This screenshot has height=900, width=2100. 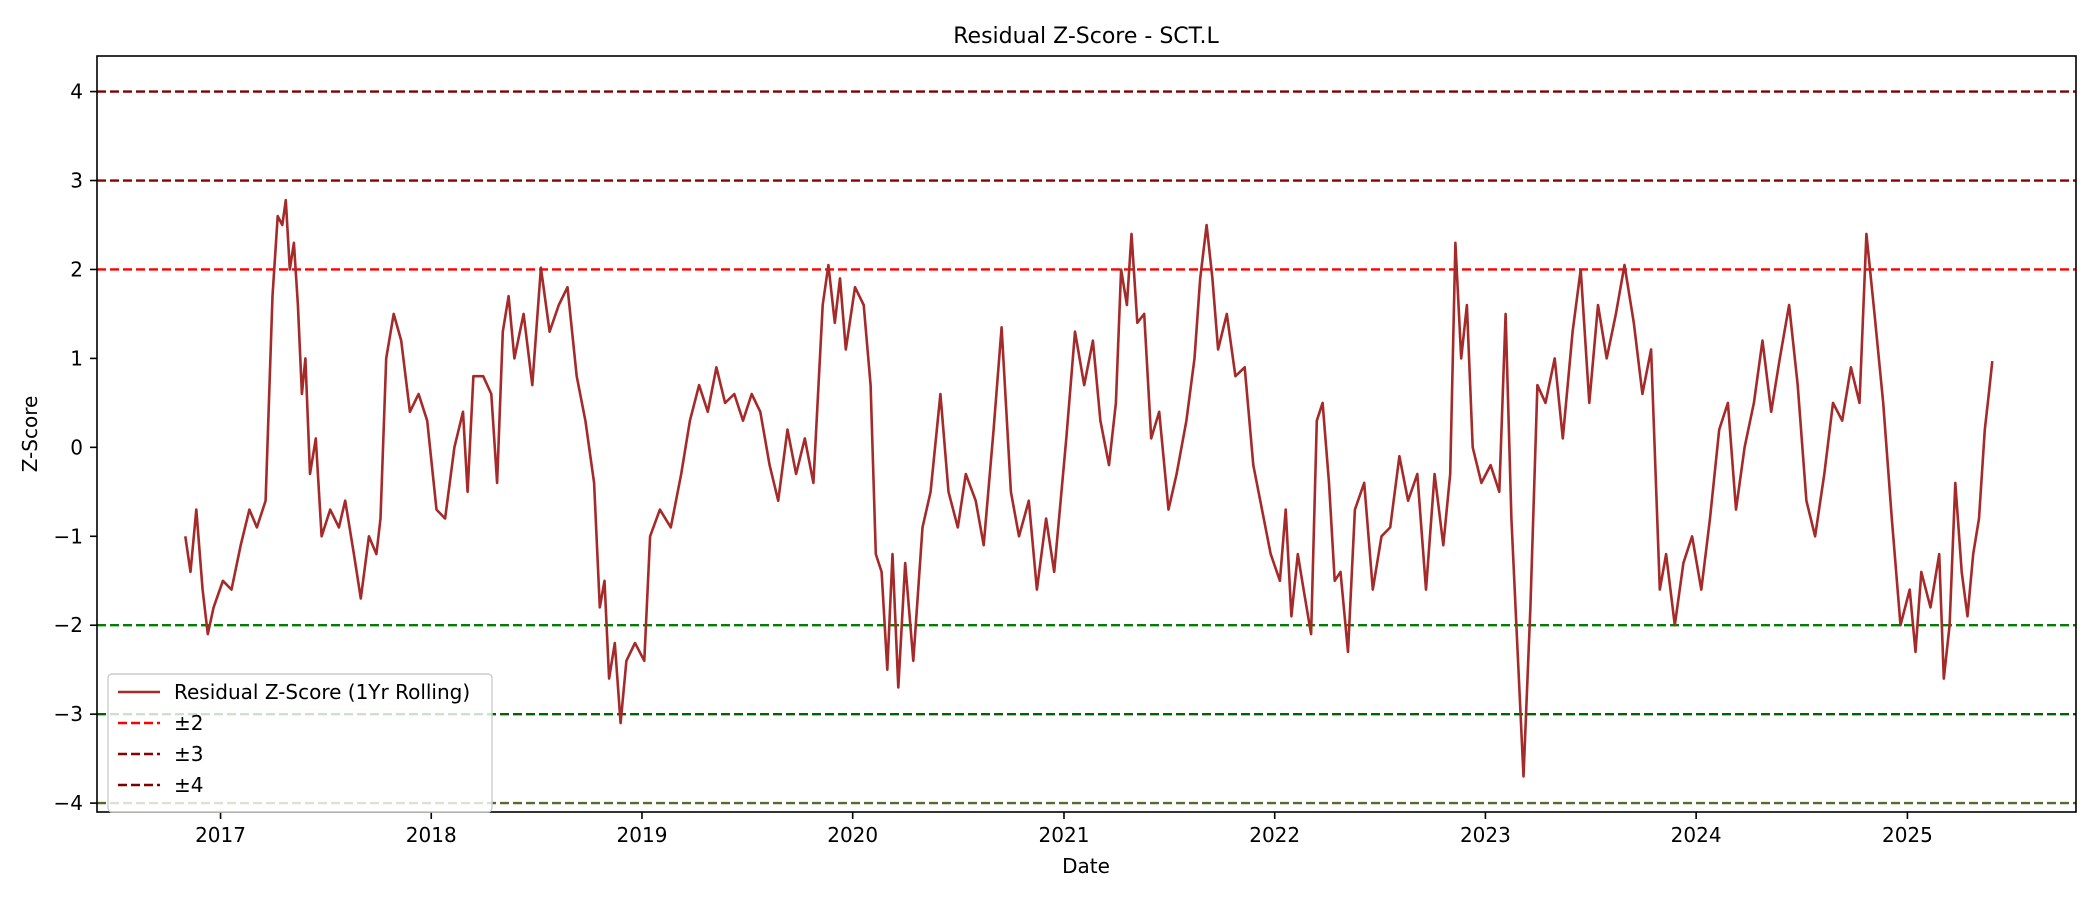 I want to click on y-tick-label-1: −3, so click(x=68, y=714).